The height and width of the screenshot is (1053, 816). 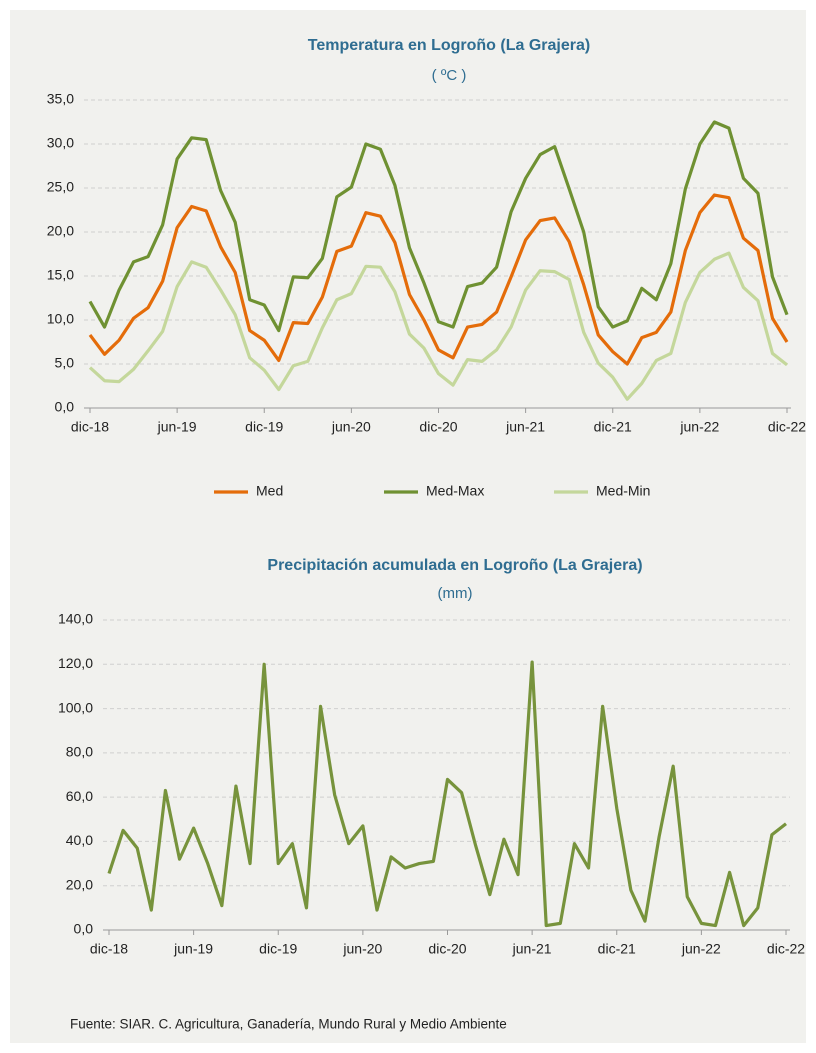 What do you see at coordinates (79, 752) in the screenshot?
I see `y-tick-label: 80,0` at bounding box center [79, 752].